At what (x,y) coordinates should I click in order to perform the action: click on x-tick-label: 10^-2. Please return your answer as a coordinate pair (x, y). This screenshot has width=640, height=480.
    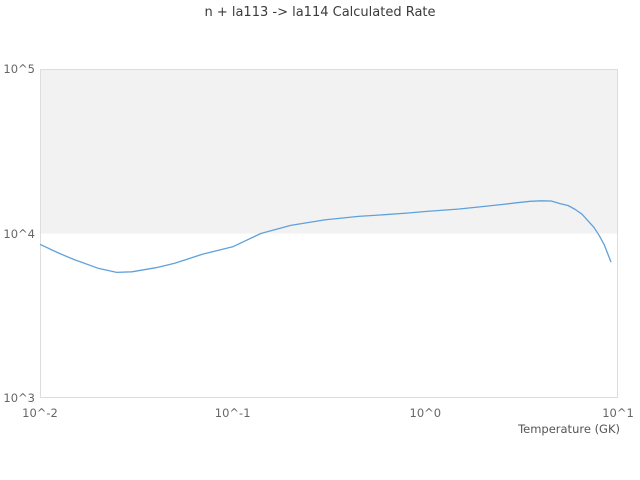
    Looking at the image, I should click on (40, 413).